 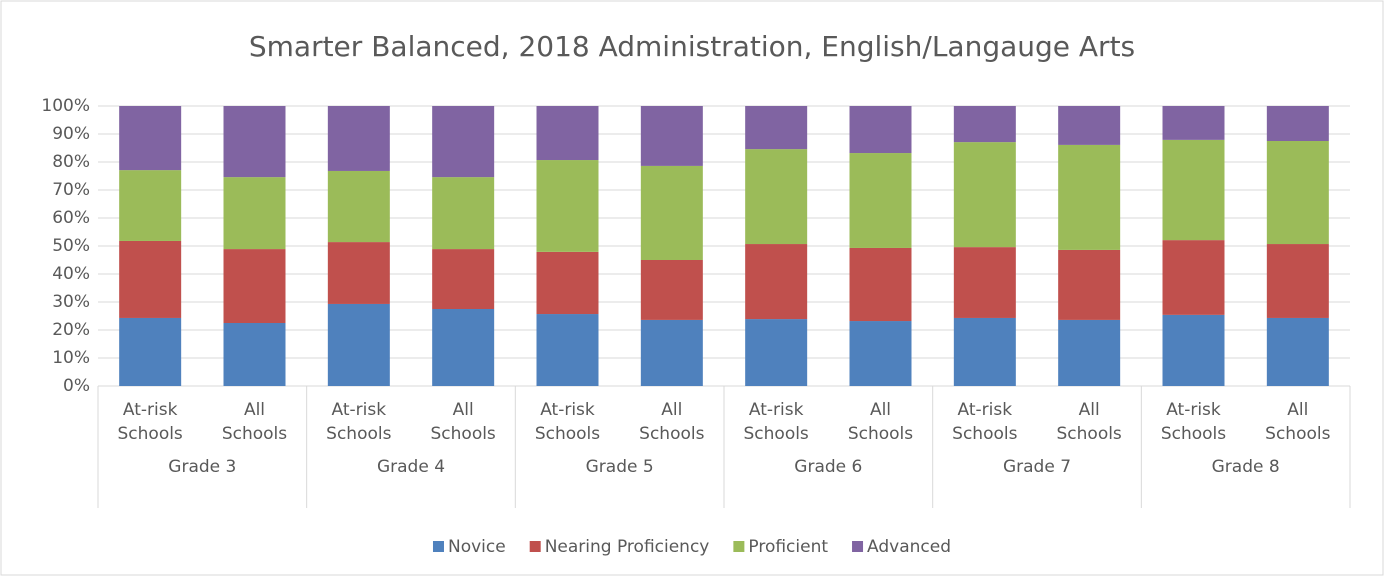 I want to click on y-tick-label: 80%, so click(x=71, y=162).